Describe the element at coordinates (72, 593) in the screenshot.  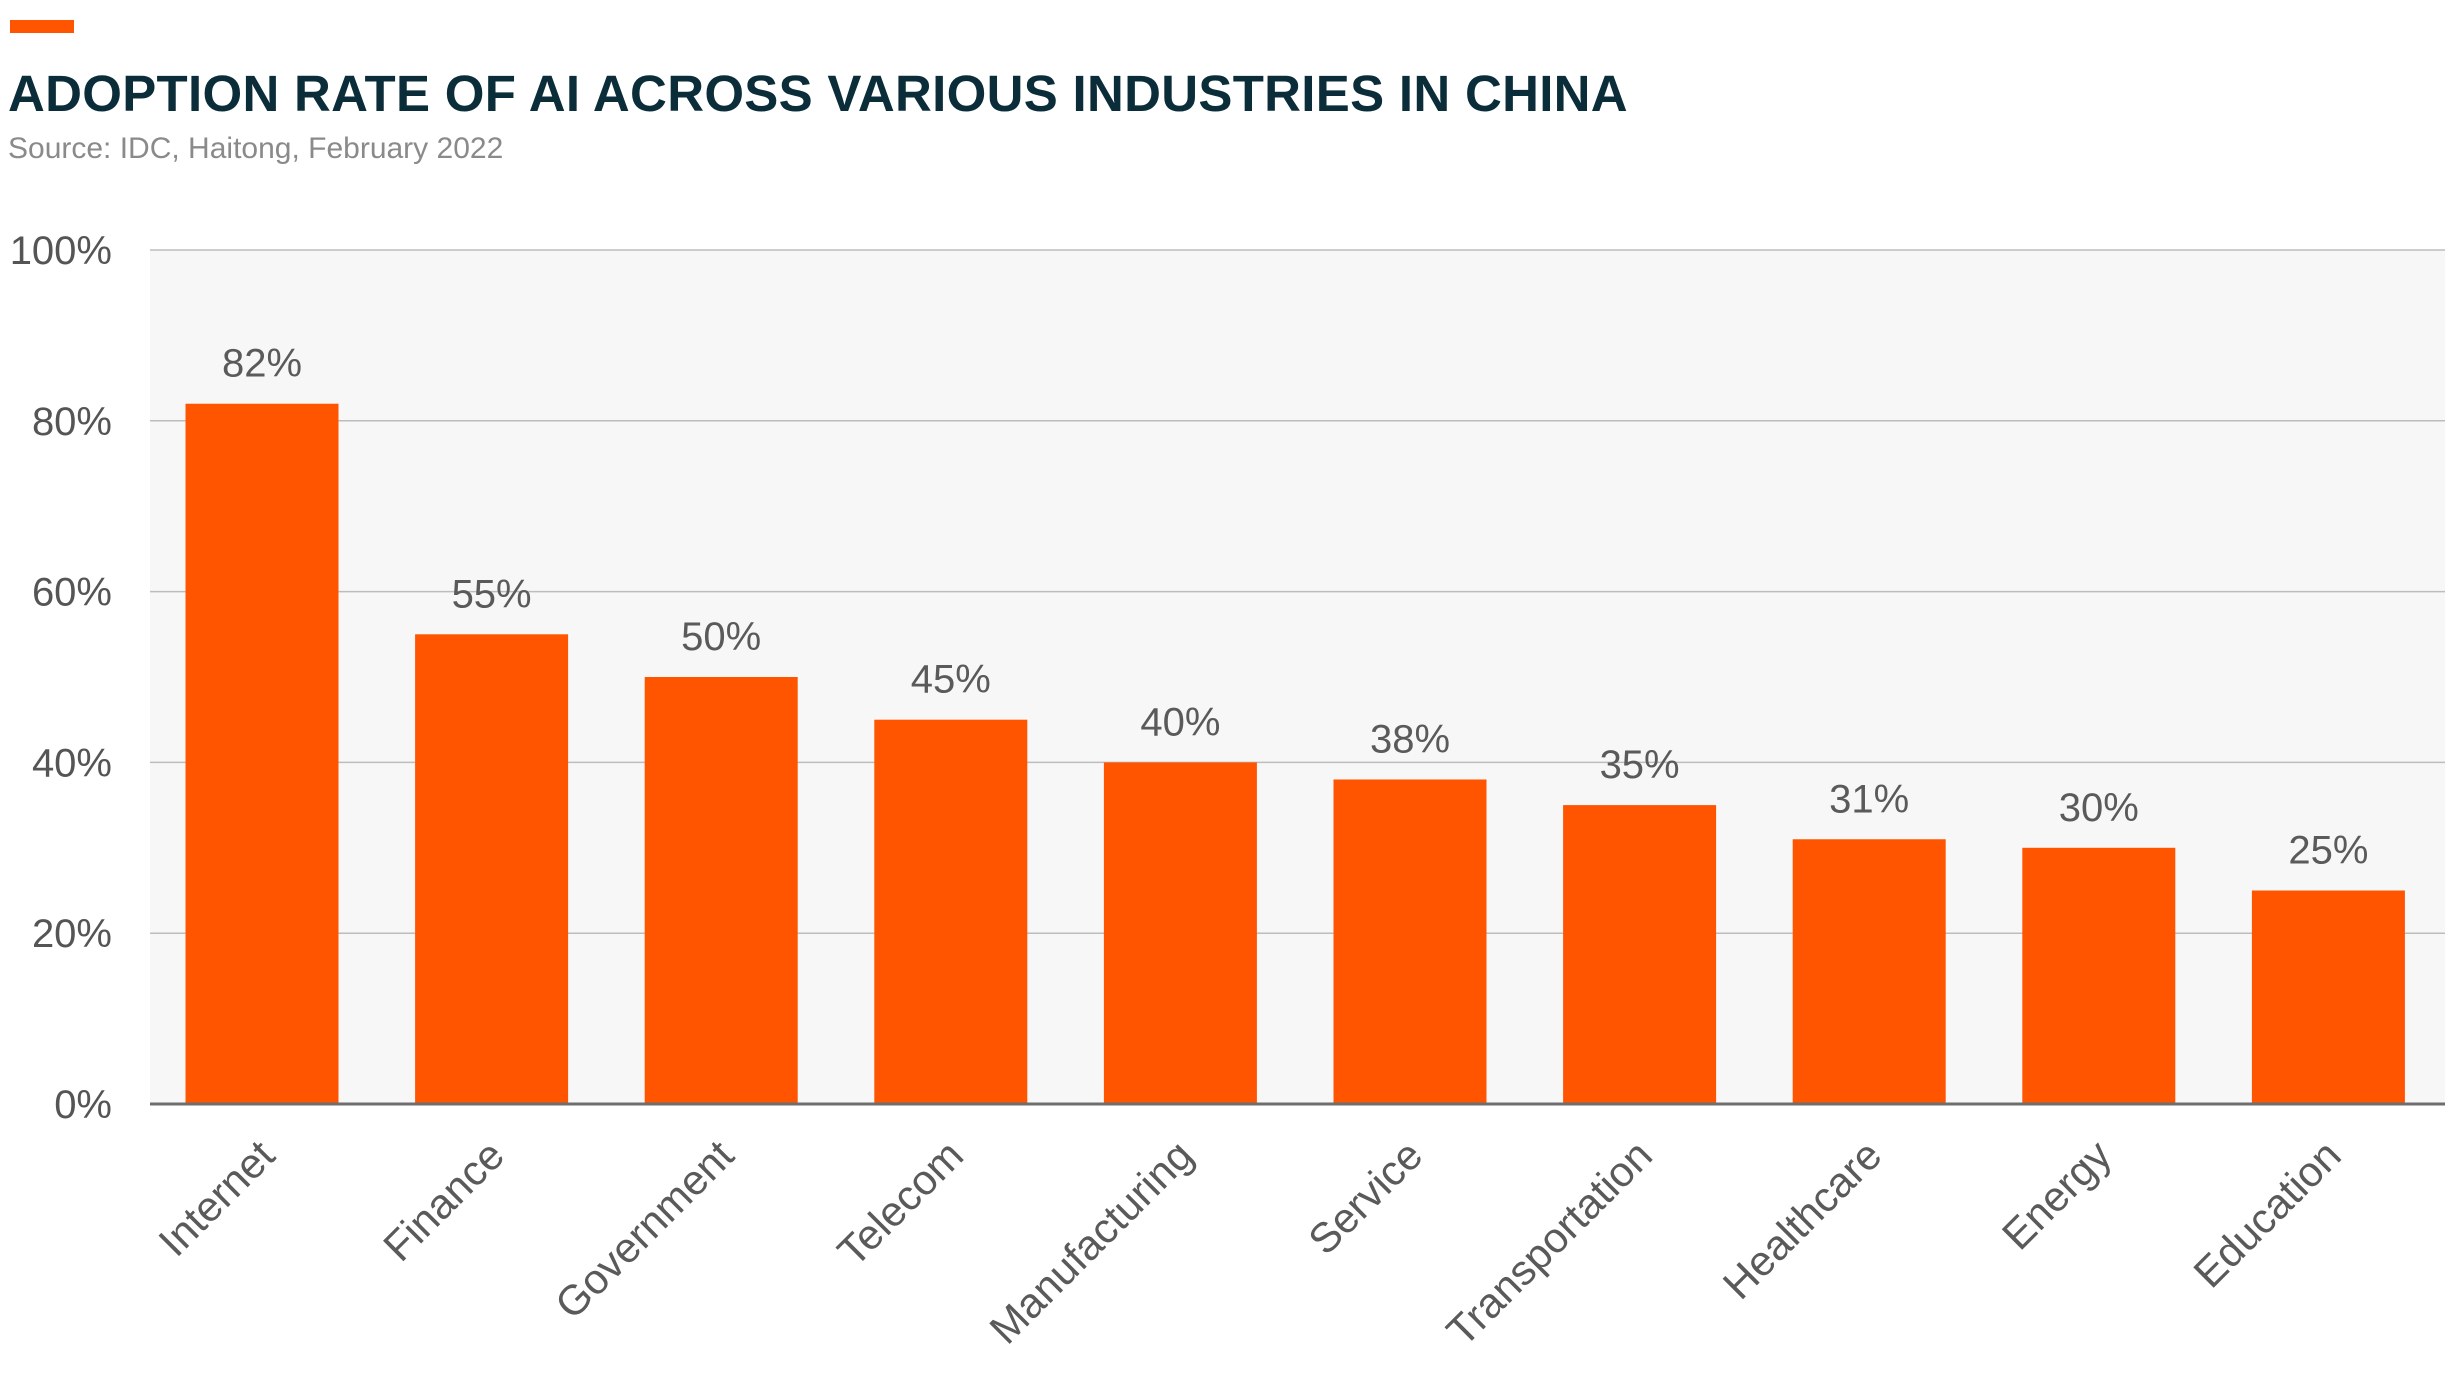
I see `y-tick-label: 60%` at that location.